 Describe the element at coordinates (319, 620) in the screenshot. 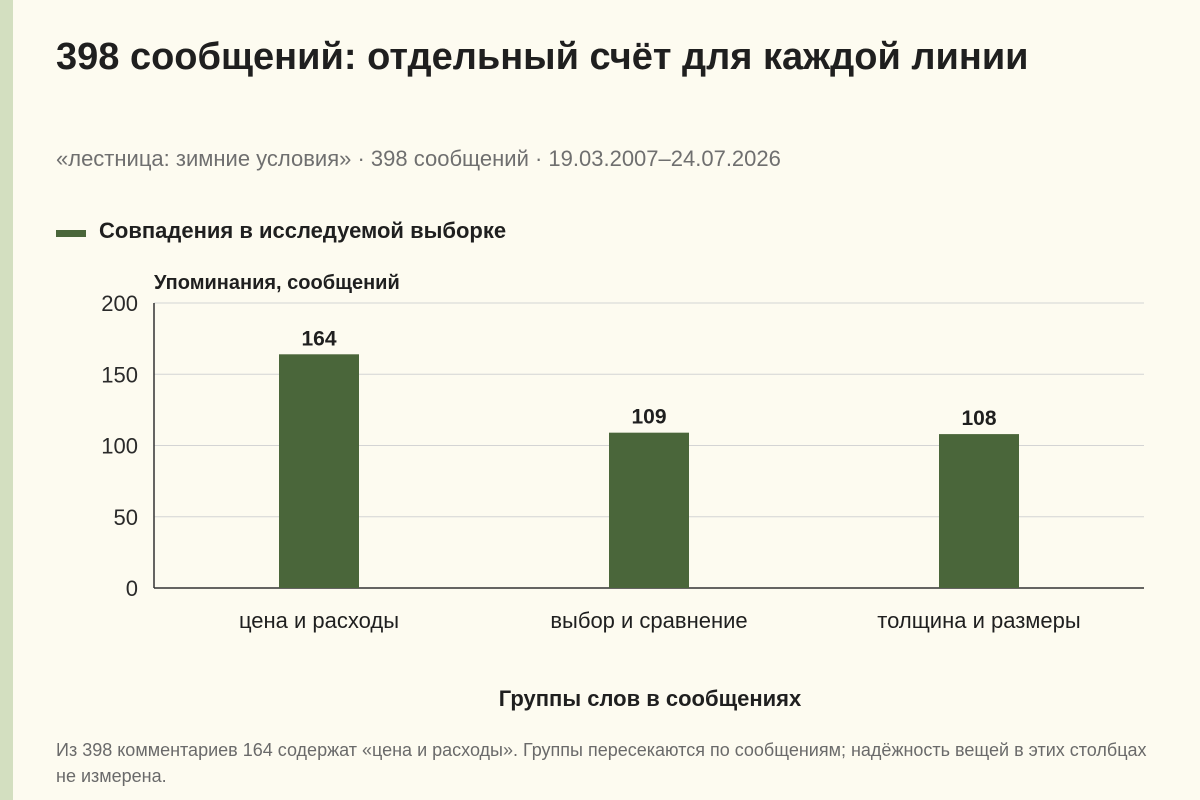

I see `x-tick-label: цена и расходы` at that location.